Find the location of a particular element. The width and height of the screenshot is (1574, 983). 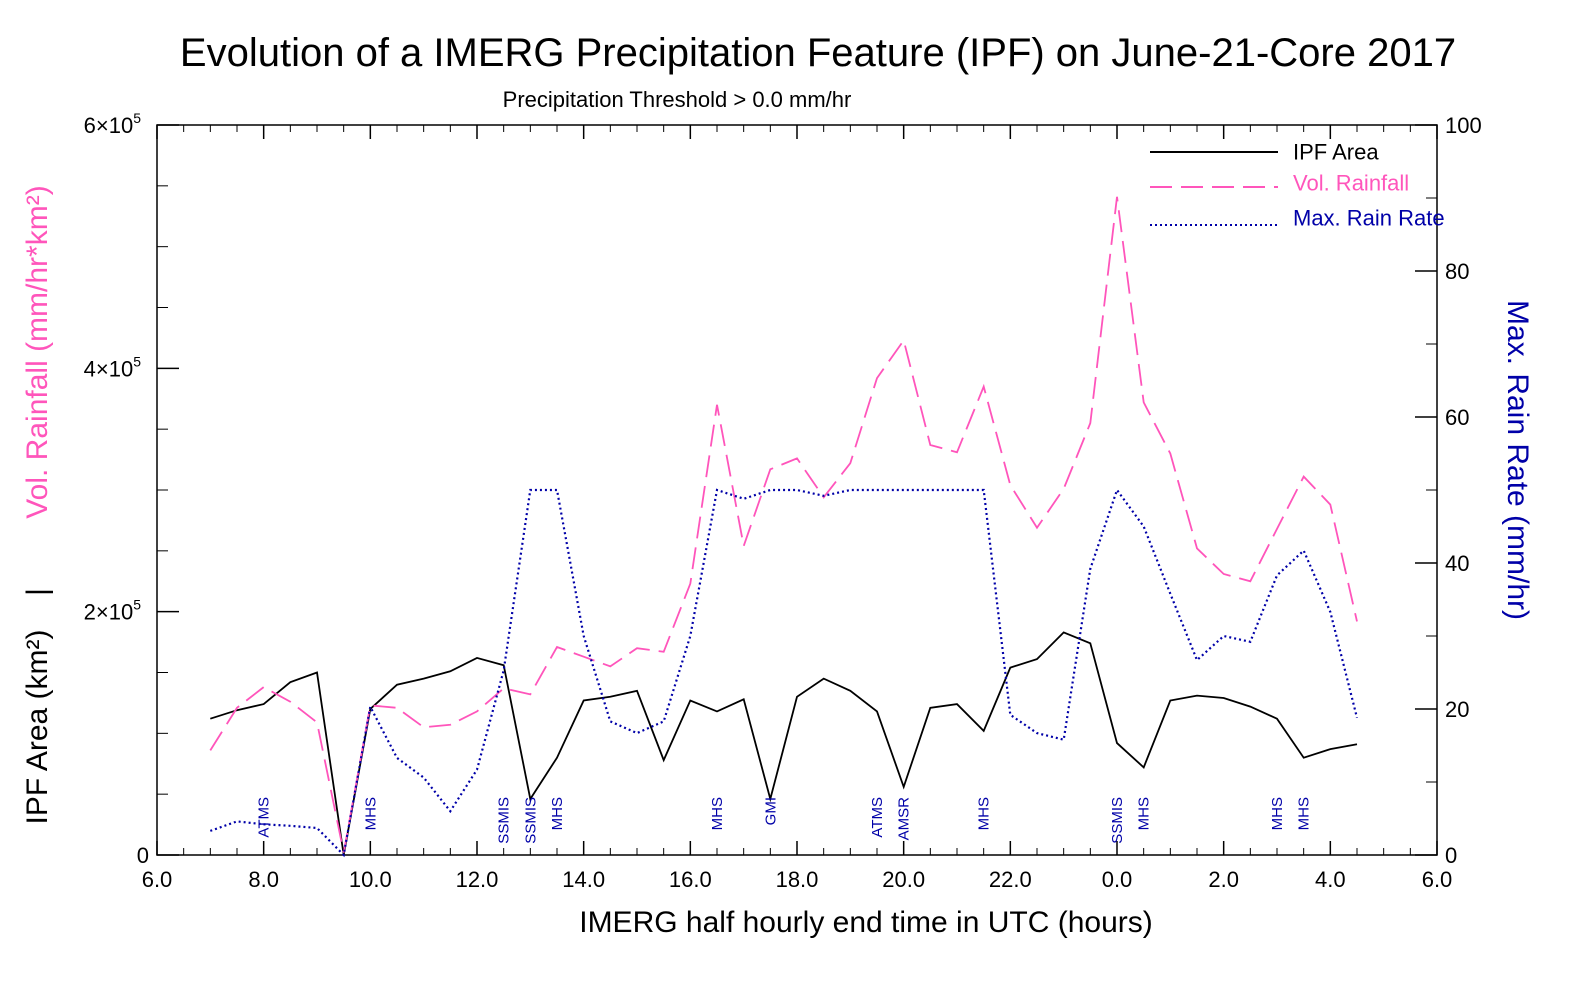

y-axis-label-area: IPF Area (km²) is located at coordinates (37, 726).